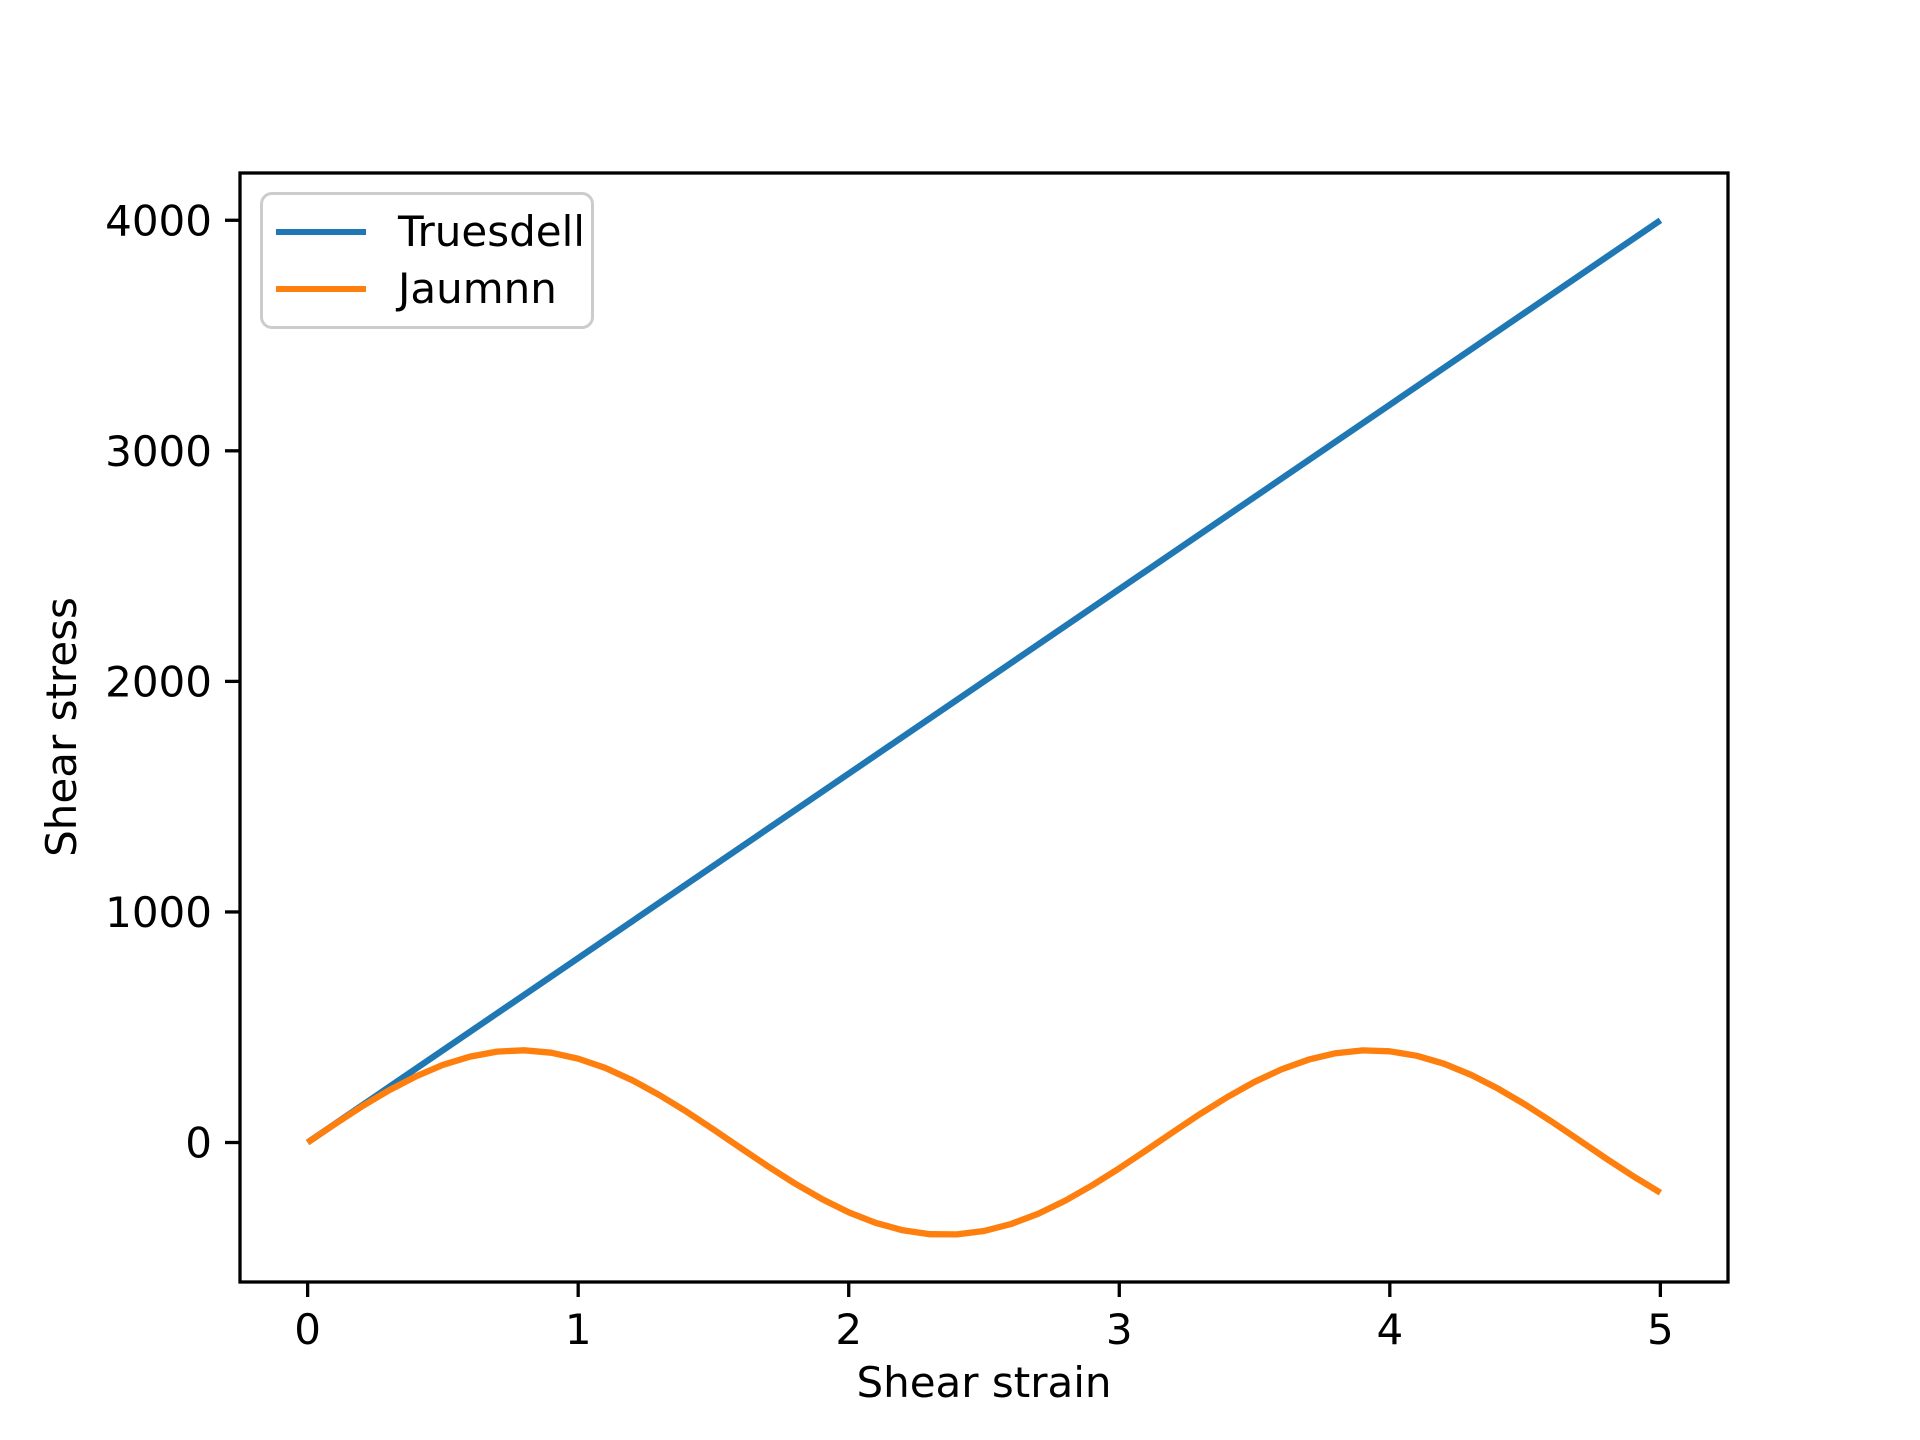 Image resolution: width=1920 pixels, height=1440 pixels. What do you see at coordinates (158, 451) in the screenshot?
I see `y-tick-label: 3000` at bounding box center [158, 451].